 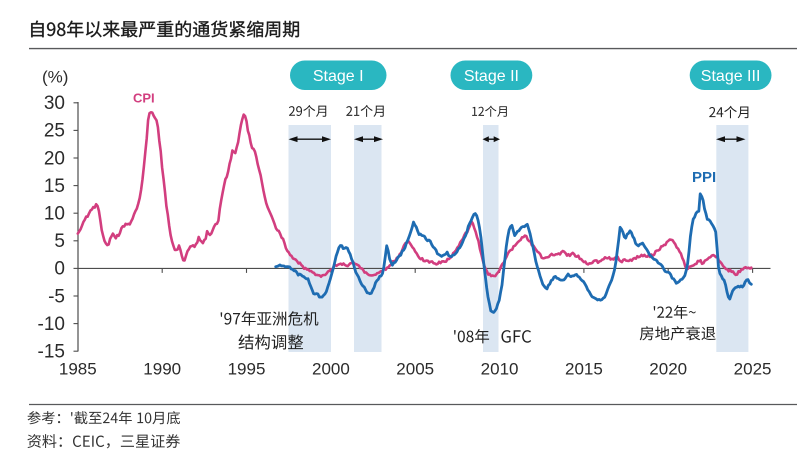 I want to click on svg-text: Stage II, so click(x=491, y=76).